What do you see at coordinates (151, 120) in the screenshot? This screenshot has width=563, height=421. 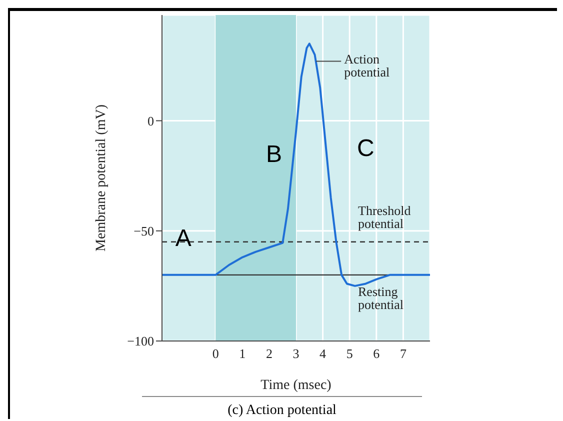 I see `y-tick-label: 0` at bounding box center [151, 120].